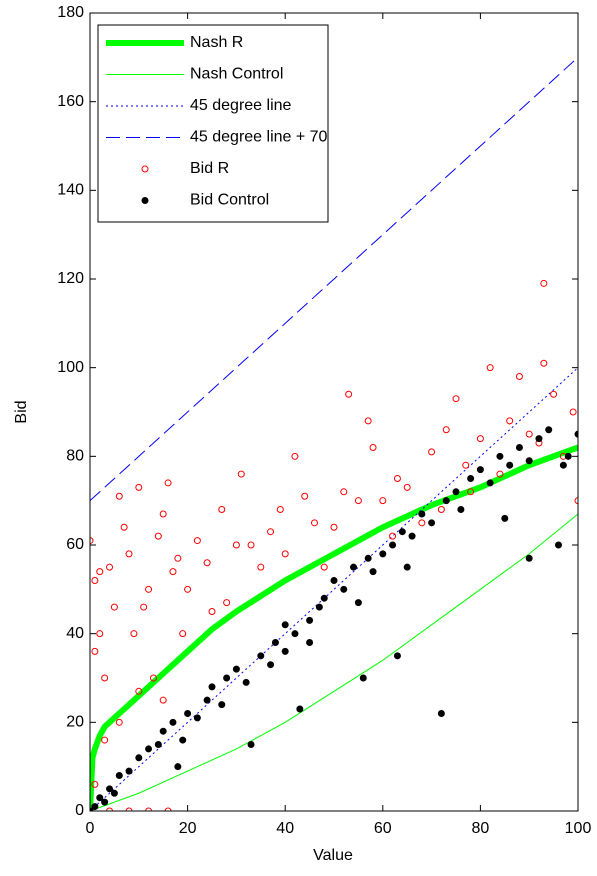 The image size is (597, 876). I want to click on x-tick-label: 60, so click(383, 828).